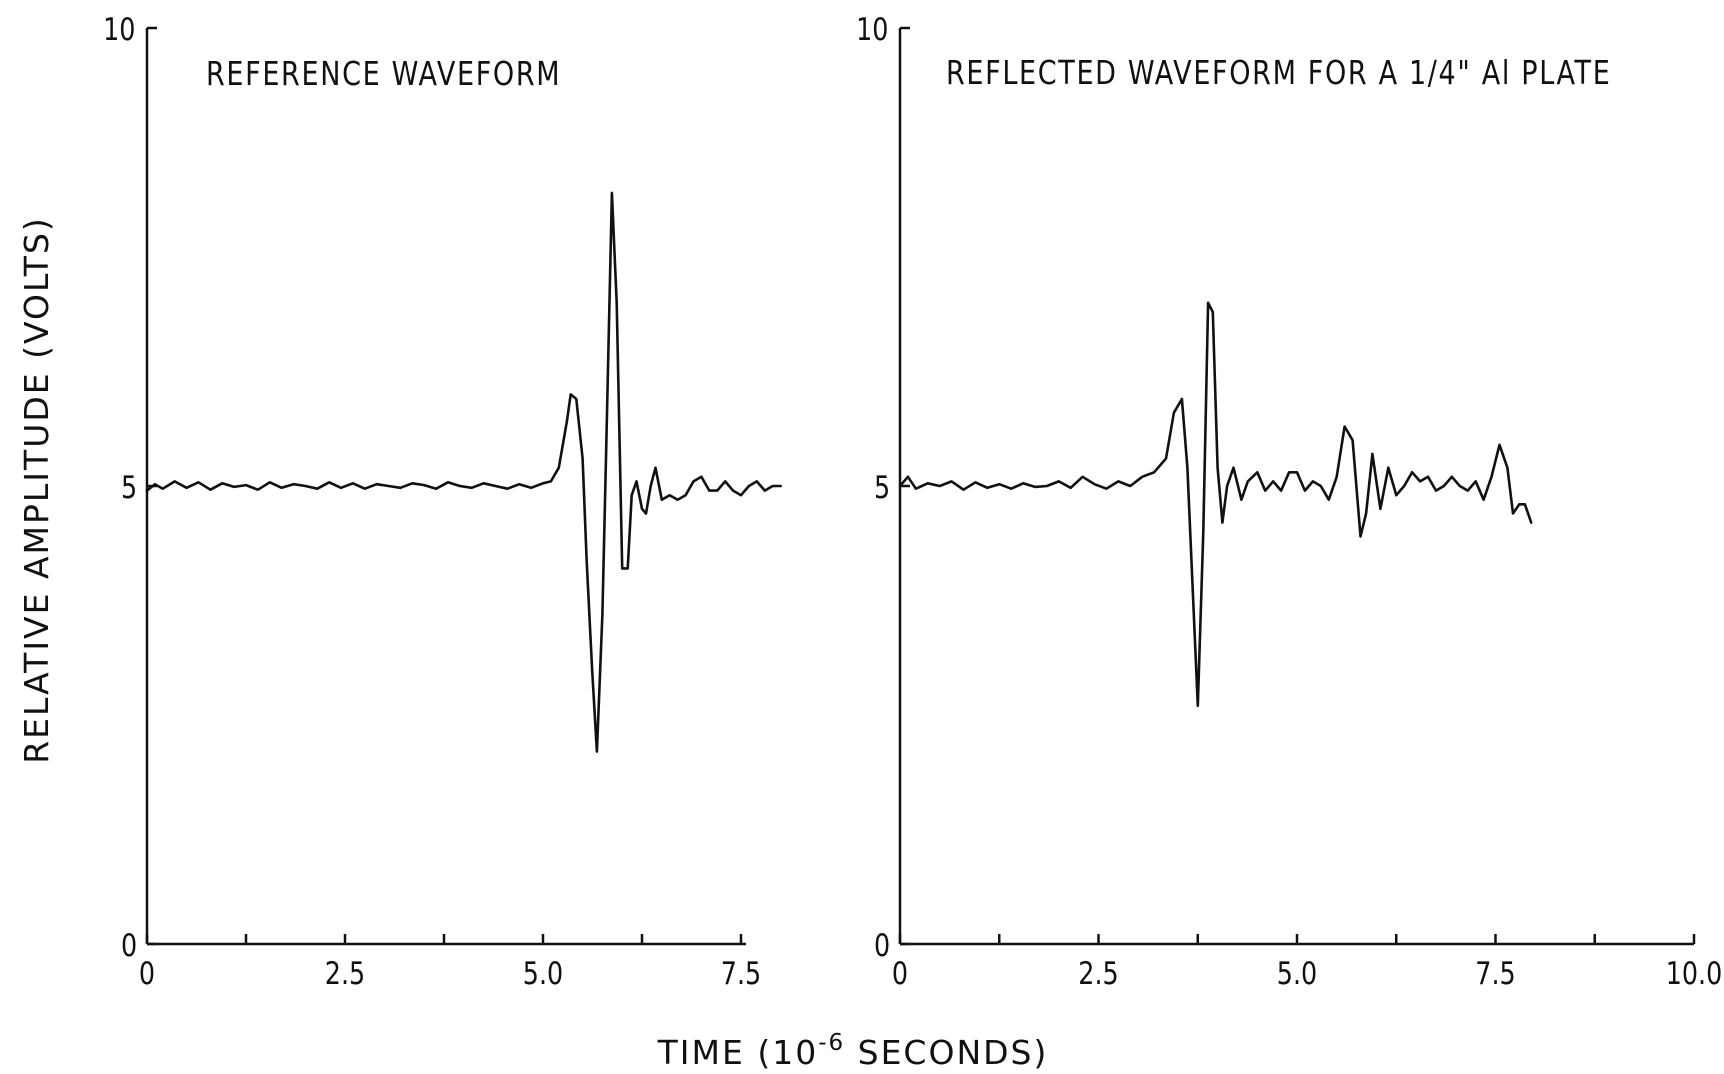 Image resolution: width=1724 pixels, height=1074 pixels. What do you see at coordinates (1098, 974) in the screenshot?
I see `reflected-x-tick-label: 2.5` at bounding box center [1098, 974].